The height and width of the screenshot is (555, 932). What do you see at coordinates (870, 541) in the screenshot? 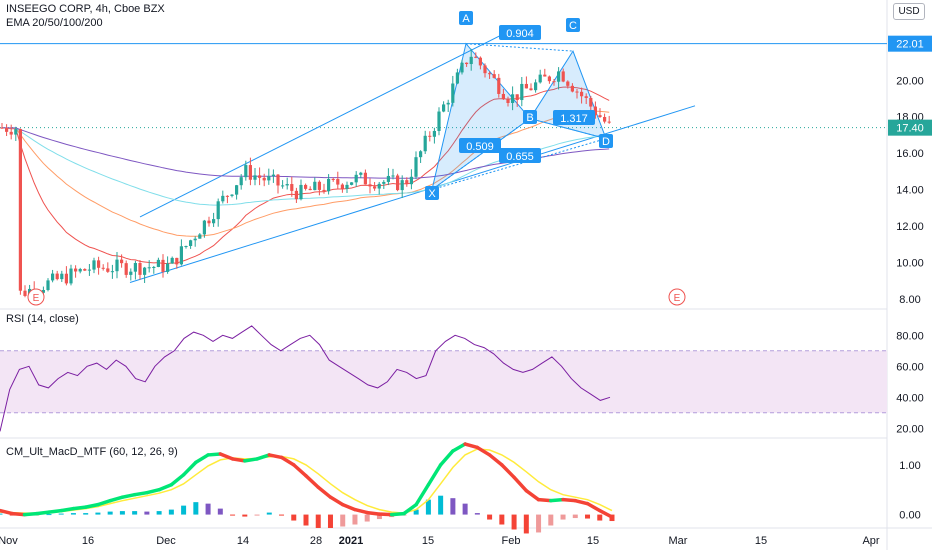
I see `time-tick-label: Apr` at bounding box center [870, 541].